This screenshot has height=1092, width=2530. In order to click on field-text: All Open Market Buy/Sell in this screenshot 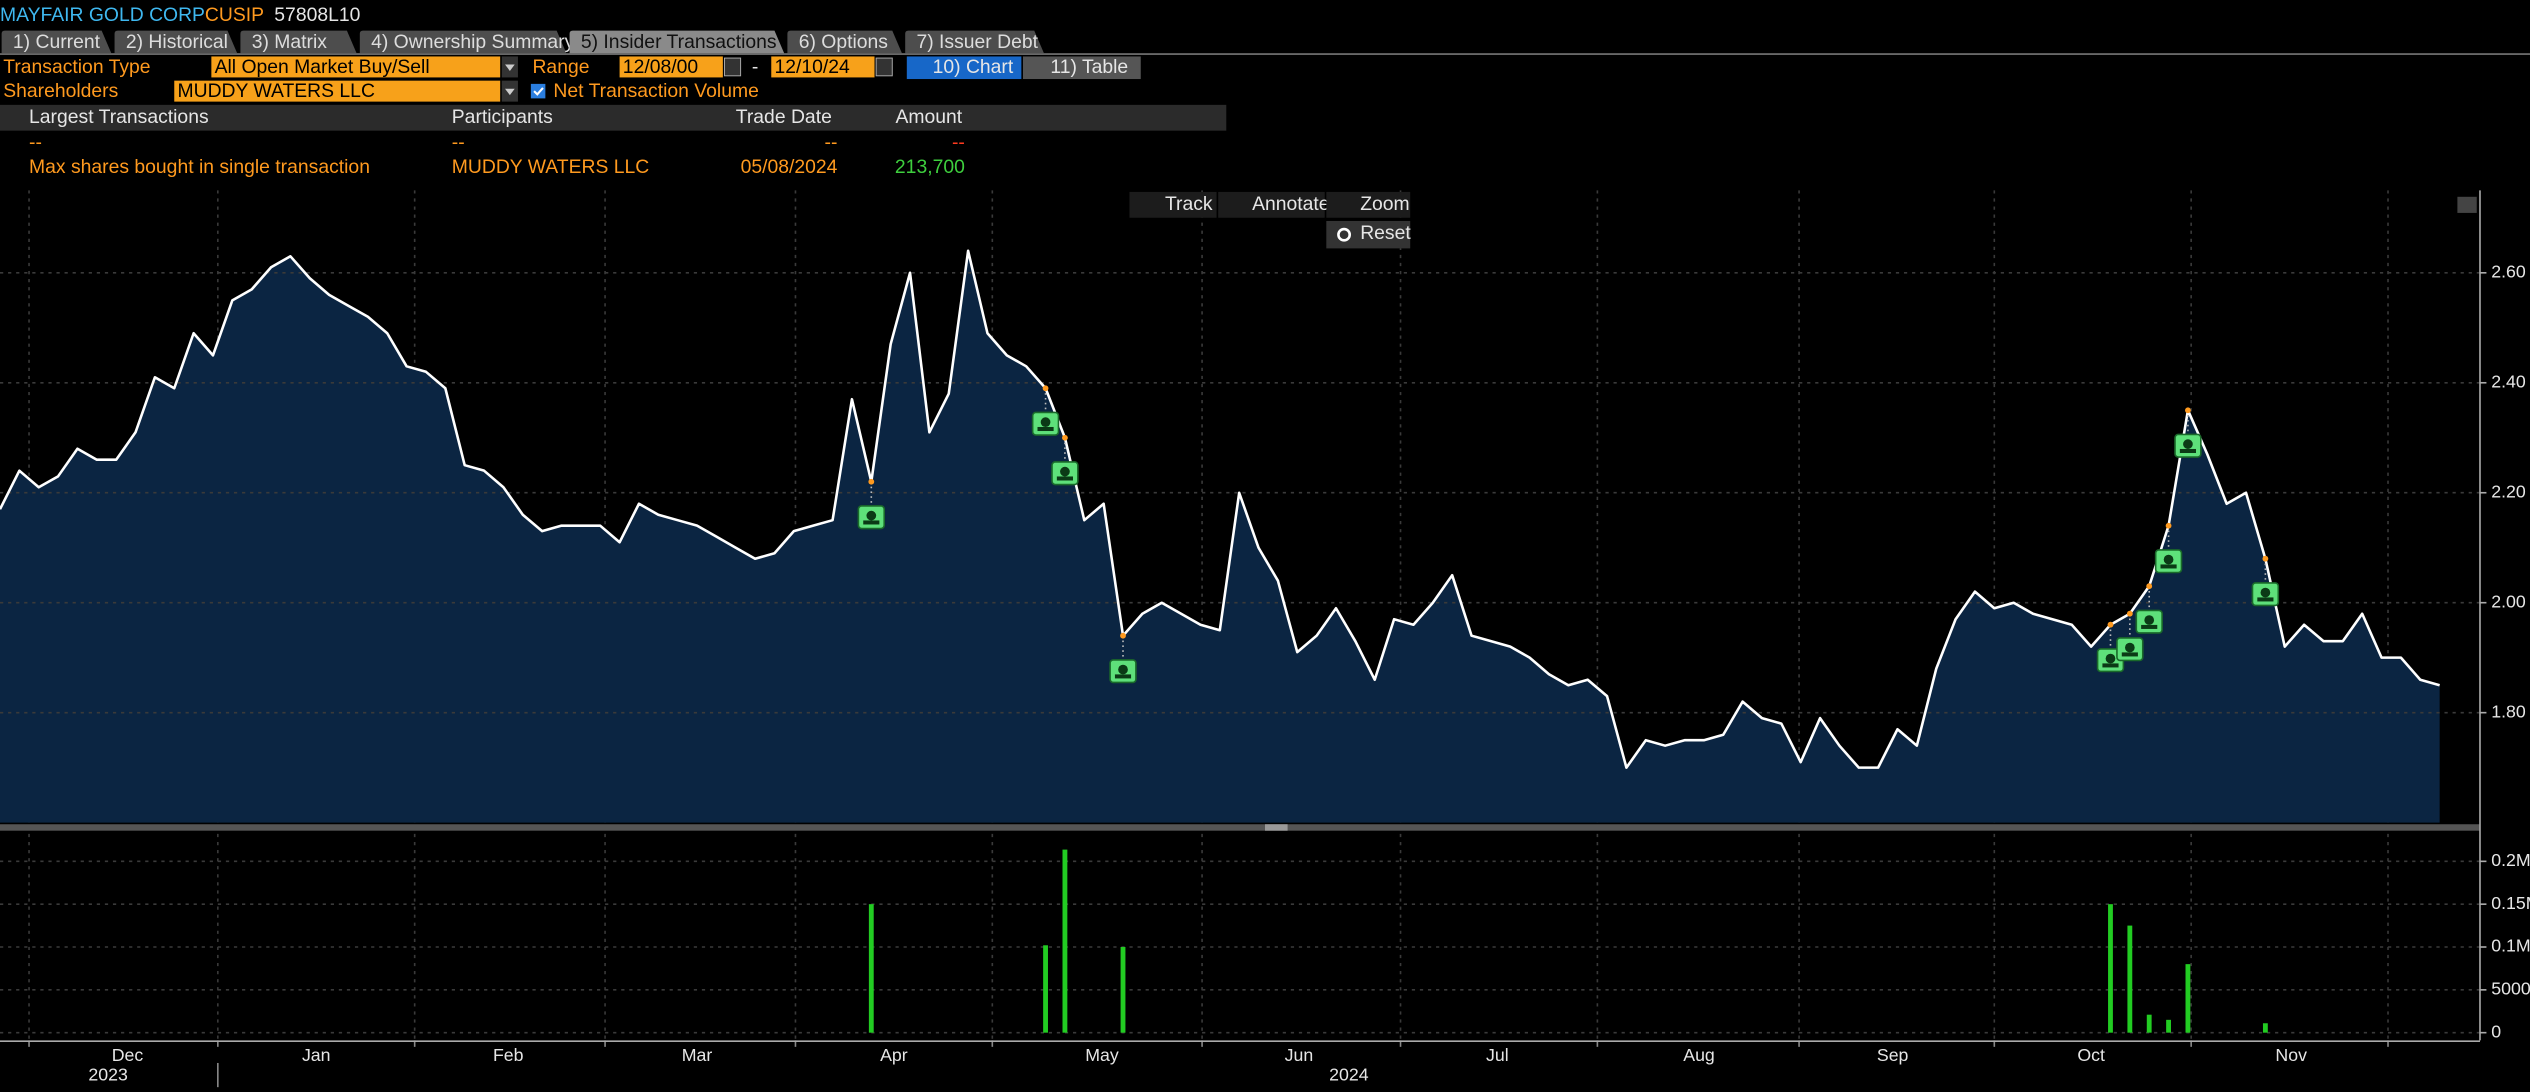, I will do `click(322, 67)`.